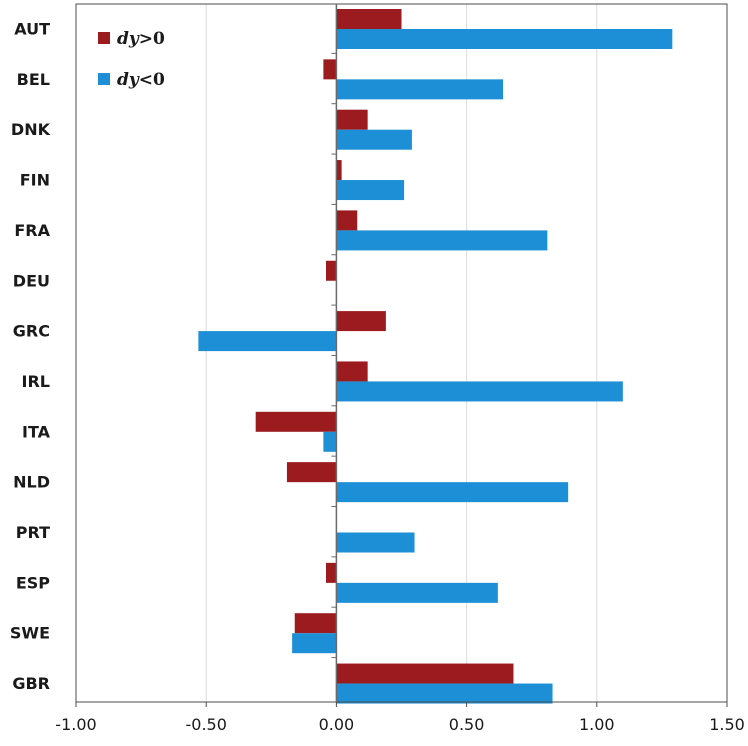  I want to click on category-label: SWE, so click(30, 633).